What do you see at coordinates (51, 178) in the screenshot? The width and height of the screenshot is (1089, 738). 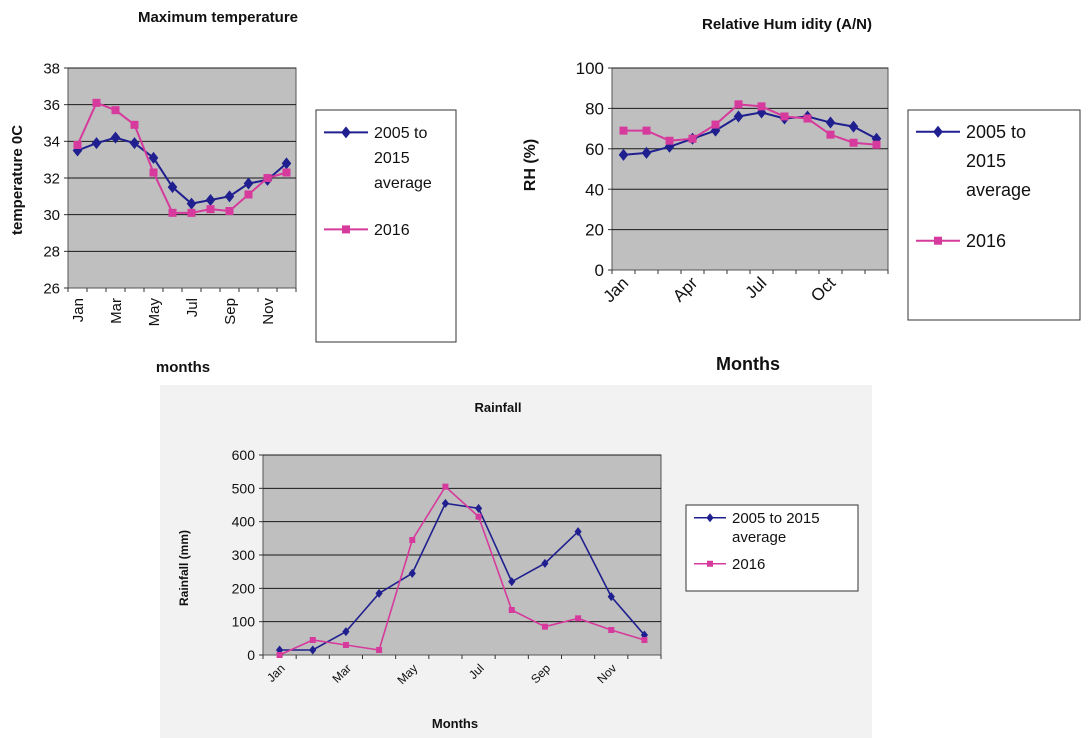 I see `y-tick-label: 32` at bounding box center [51, 178].